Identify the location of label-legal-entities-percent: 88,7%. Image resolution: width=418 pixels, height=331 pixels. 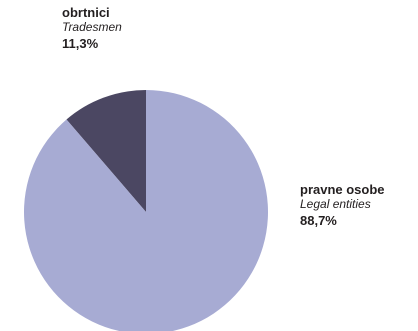
(318, 220).